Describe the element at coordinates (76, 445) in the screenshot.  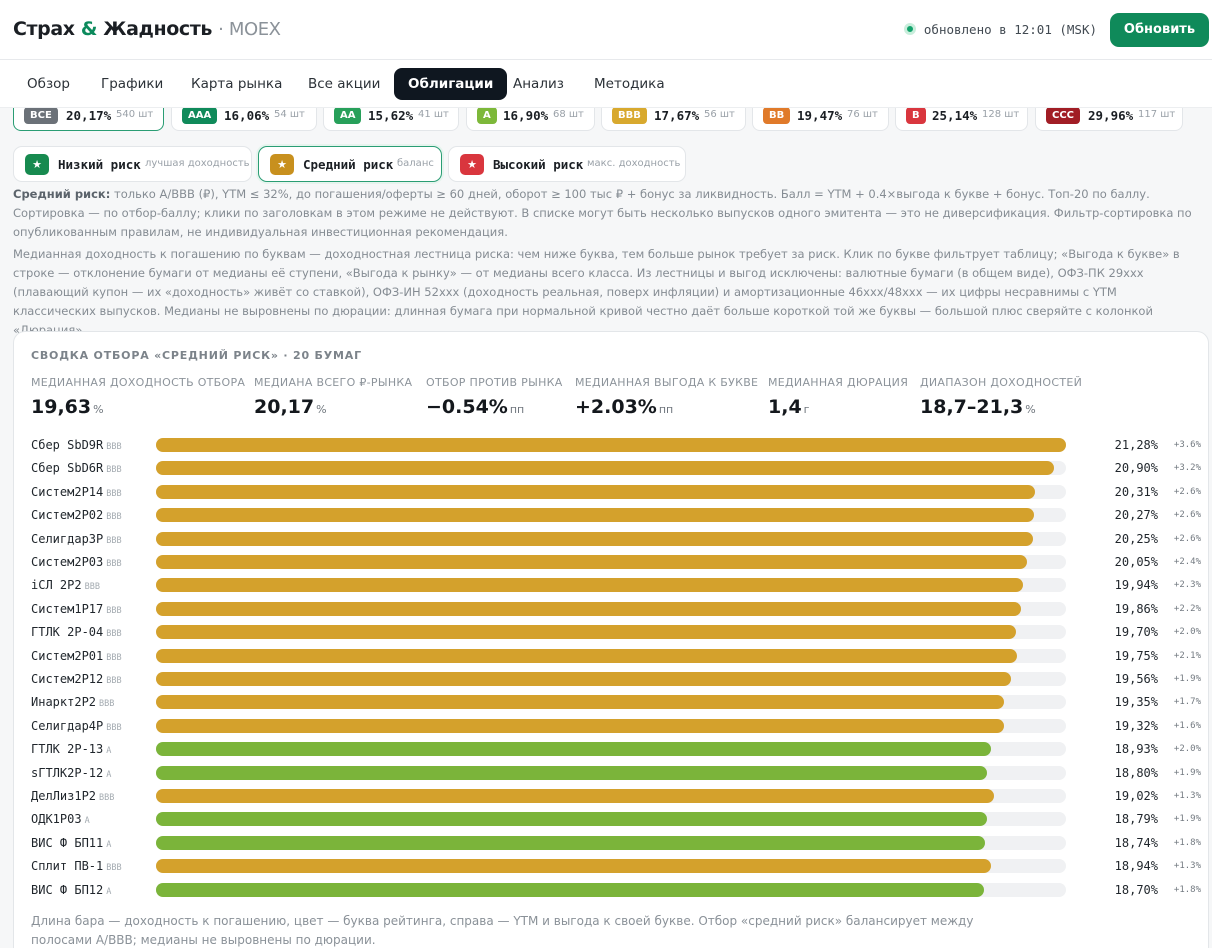
I see `bond-name: Сбер SbD9R BBB` at that location.